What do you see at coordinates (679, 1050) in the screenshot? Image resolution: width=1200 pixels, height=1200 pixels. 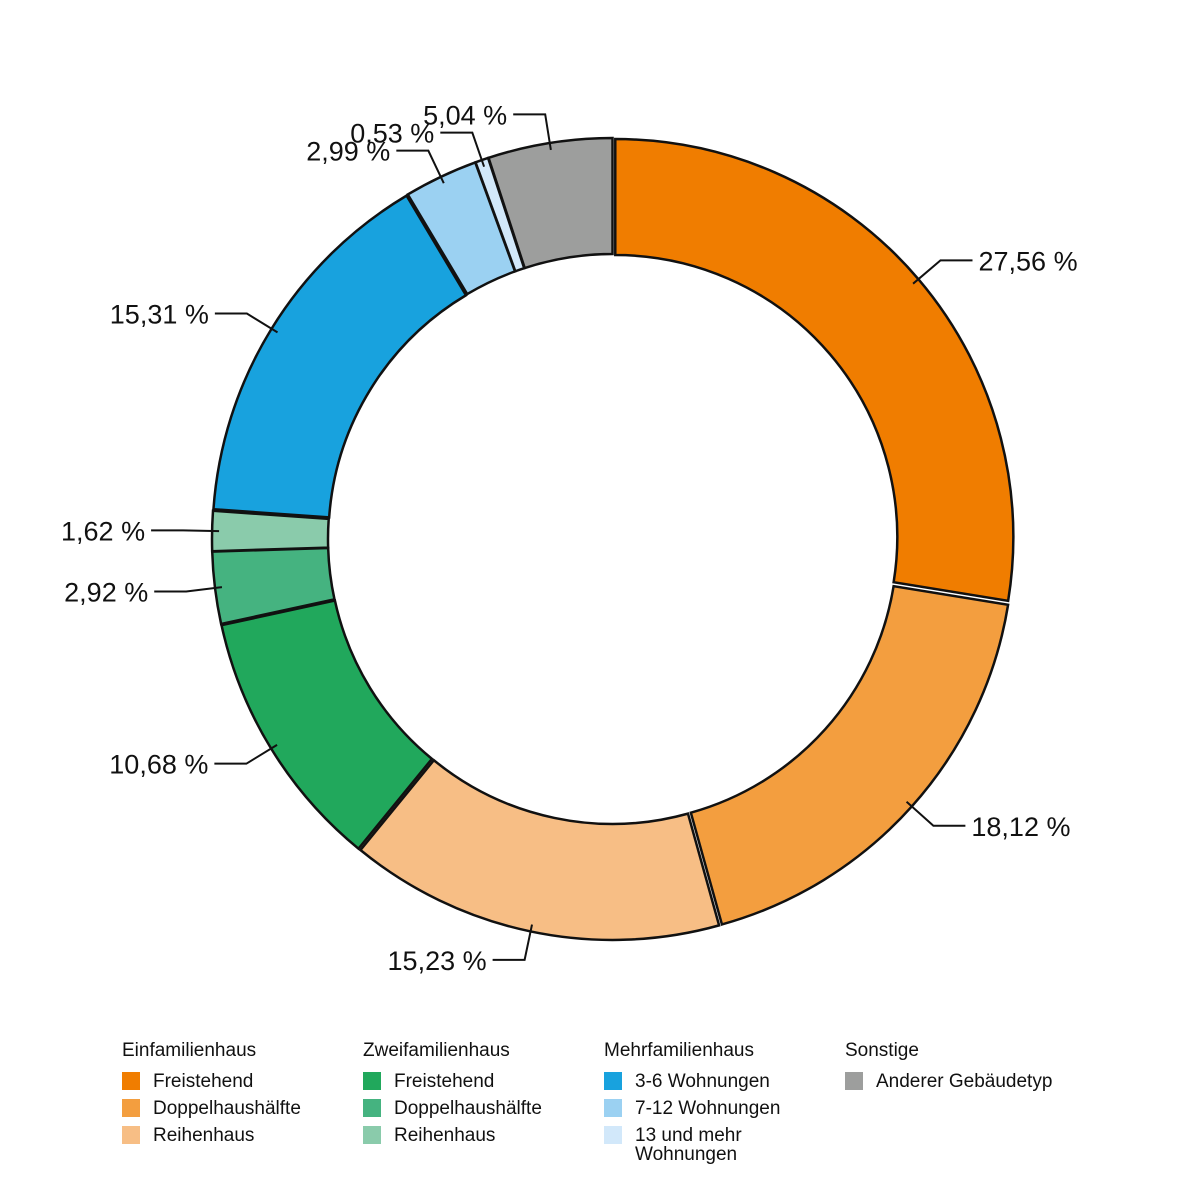 I see `legend-group-title: Mehrfamilienhaus` at bounding box center [679, 1050].